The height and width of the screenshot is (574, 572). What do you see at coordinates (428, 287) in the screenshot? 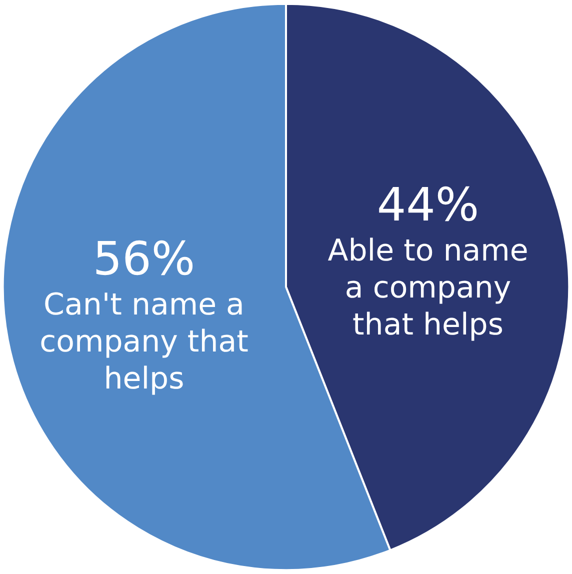
I see `slice-label: Able to name a company that helps` at bounding box center [428, 287].